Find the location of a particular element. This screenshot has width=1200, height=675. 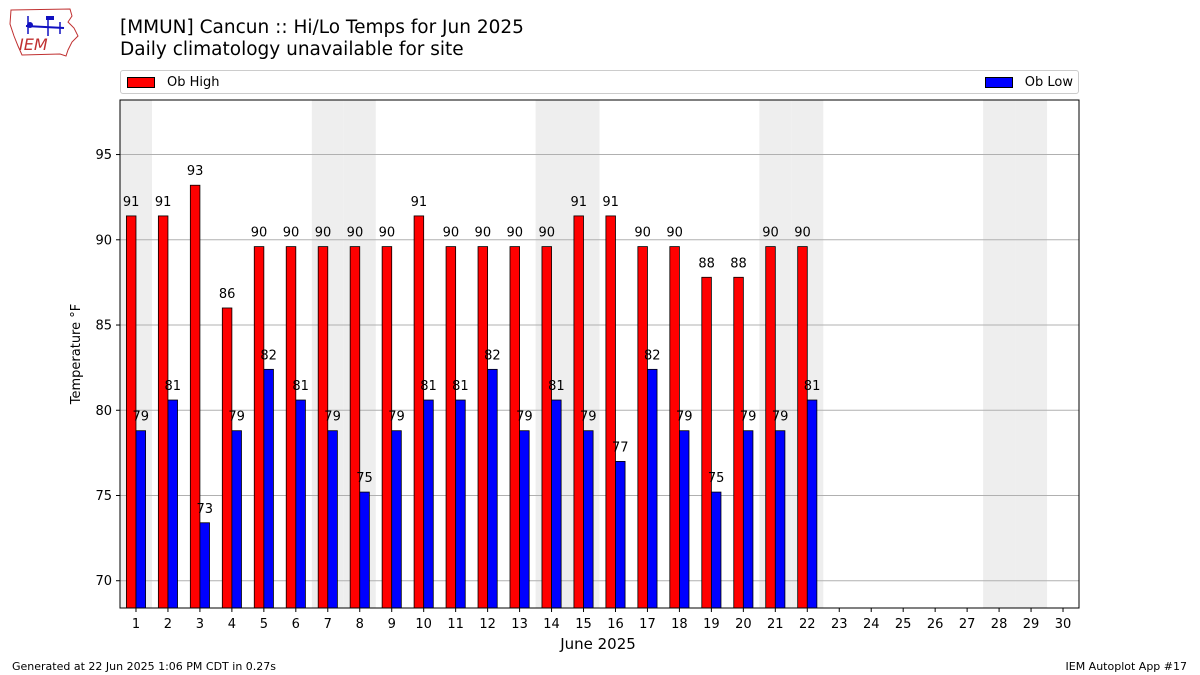

low-label-day-15: 79 is located at coordinates (588, 417).